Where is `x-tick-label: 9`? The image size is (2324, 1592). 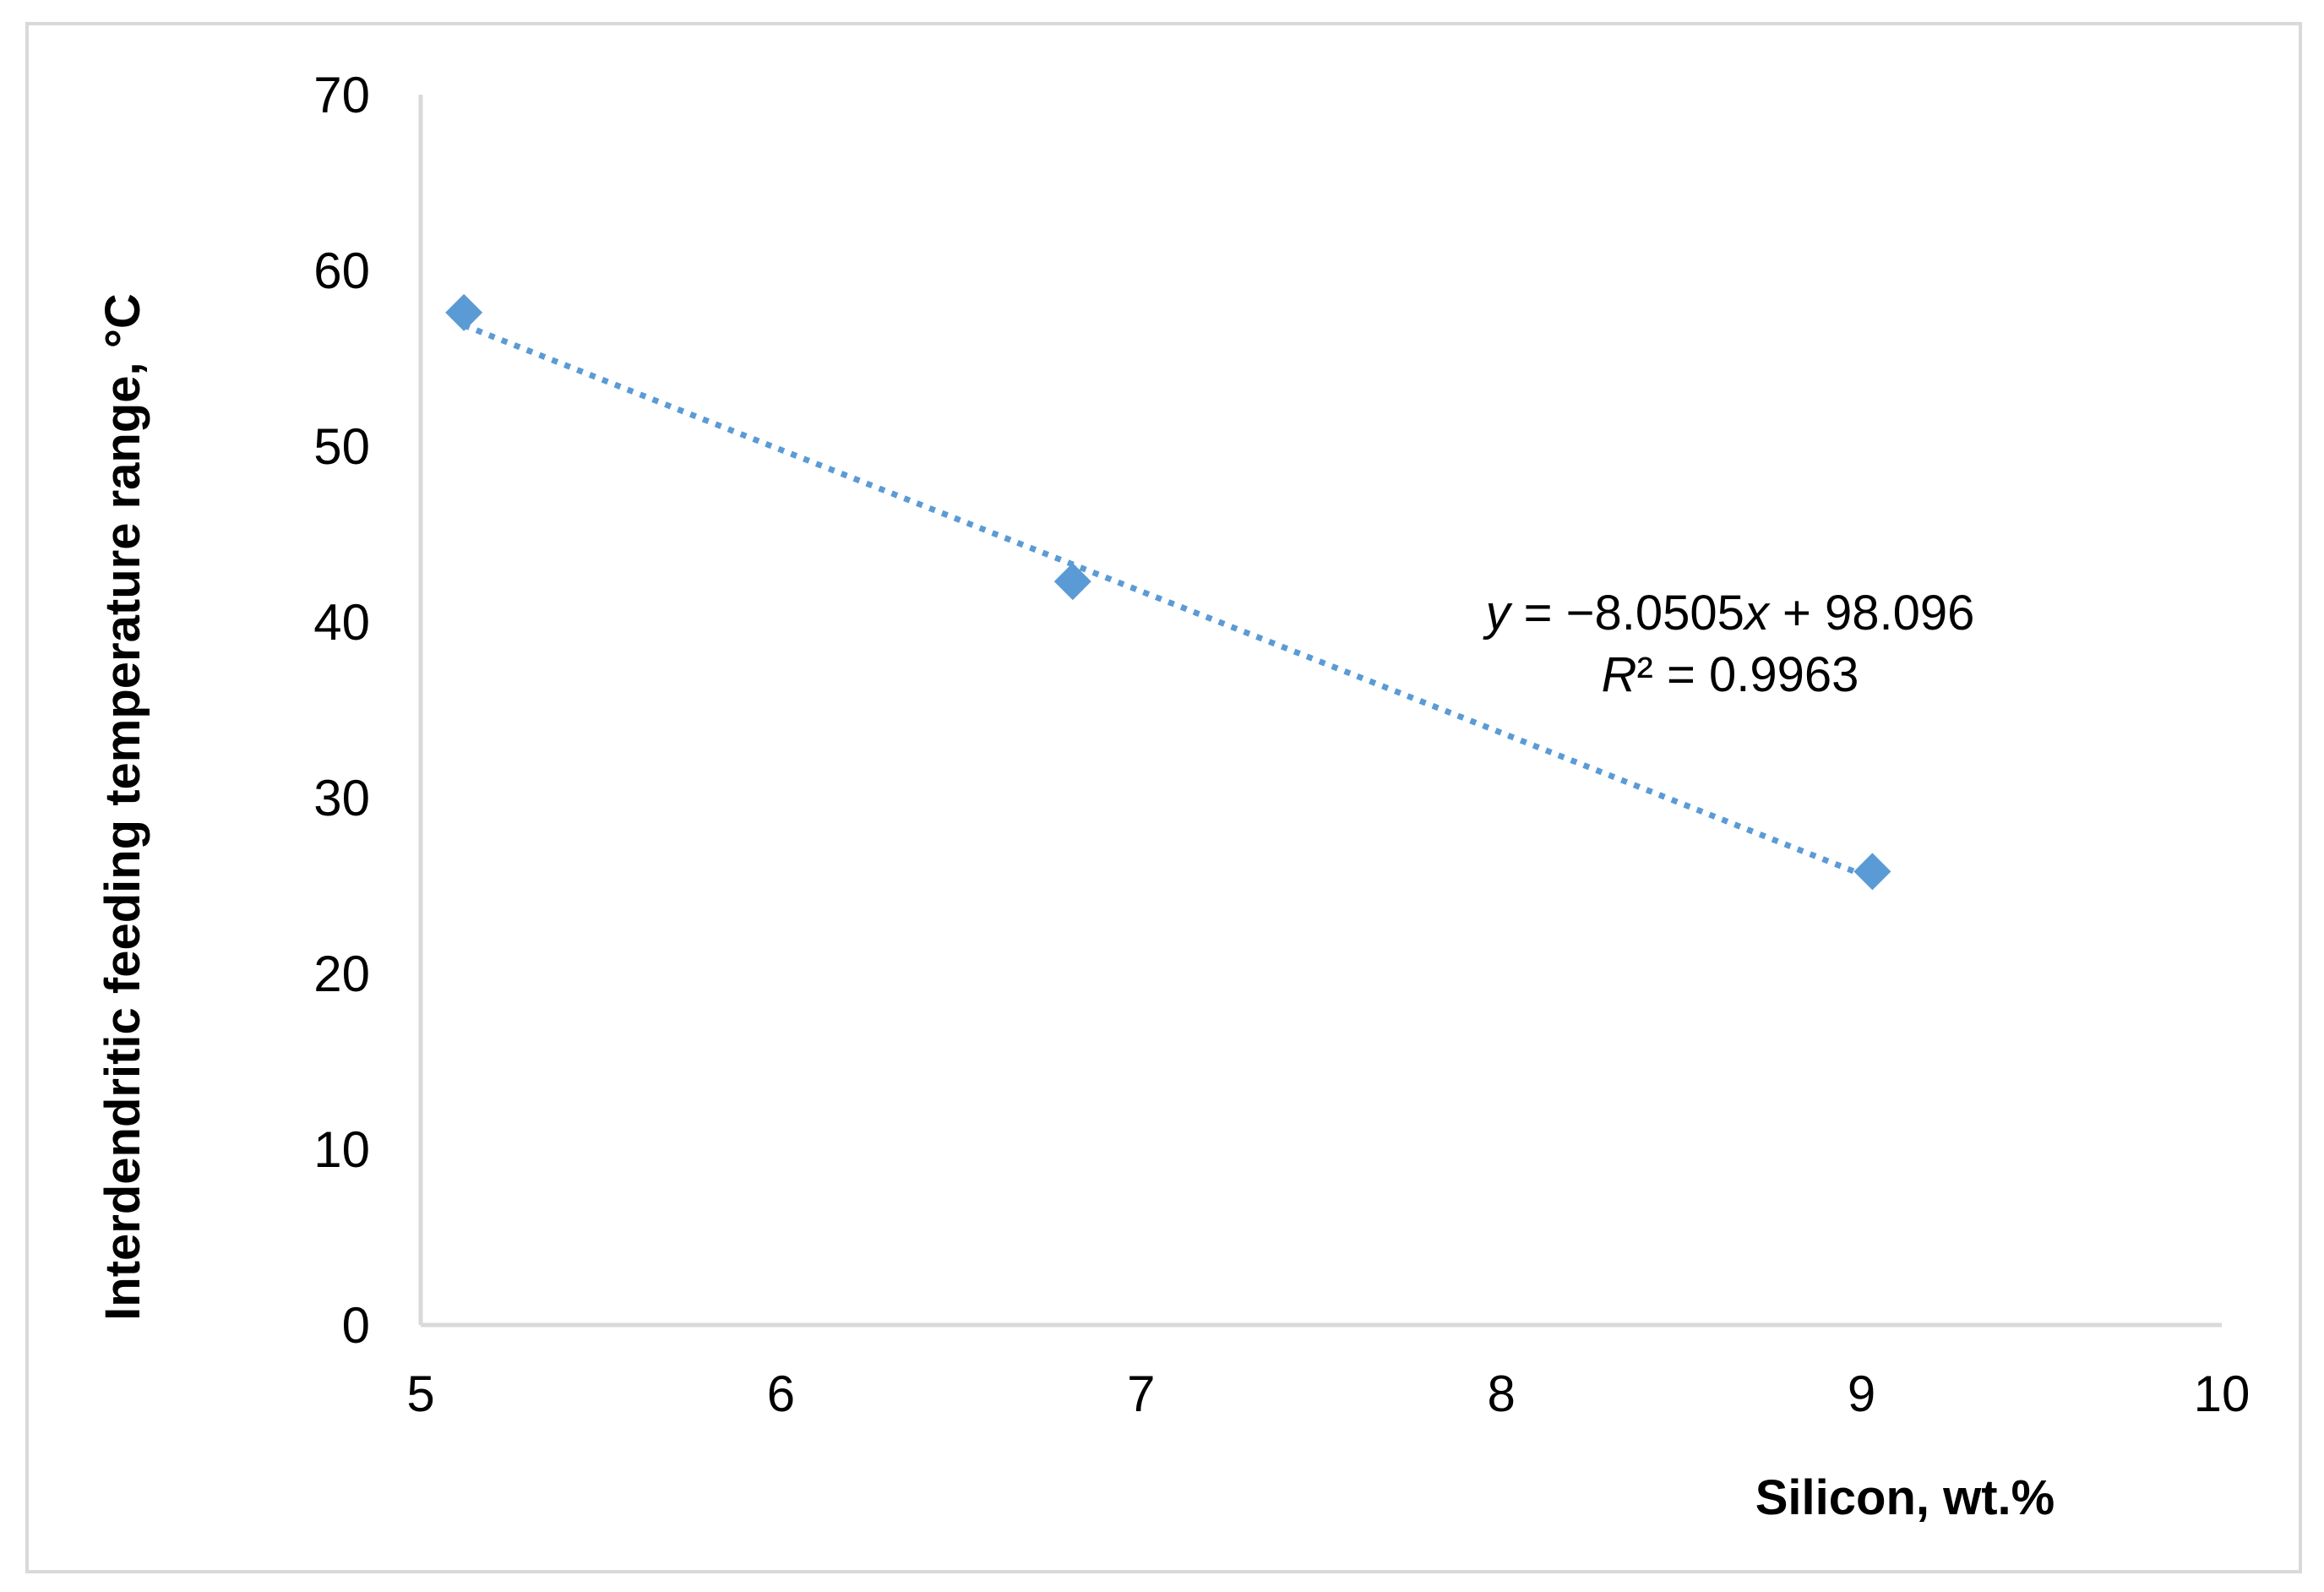 x-tick-label: 9 is located at coordinates (1862, 1394).